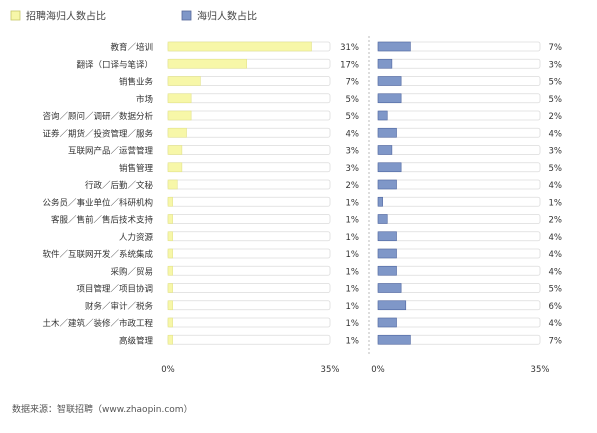 The width and height of the screenshot is (597, 433). I want to click on category-label: 行政／后勤／文秘, so click(119, 185).